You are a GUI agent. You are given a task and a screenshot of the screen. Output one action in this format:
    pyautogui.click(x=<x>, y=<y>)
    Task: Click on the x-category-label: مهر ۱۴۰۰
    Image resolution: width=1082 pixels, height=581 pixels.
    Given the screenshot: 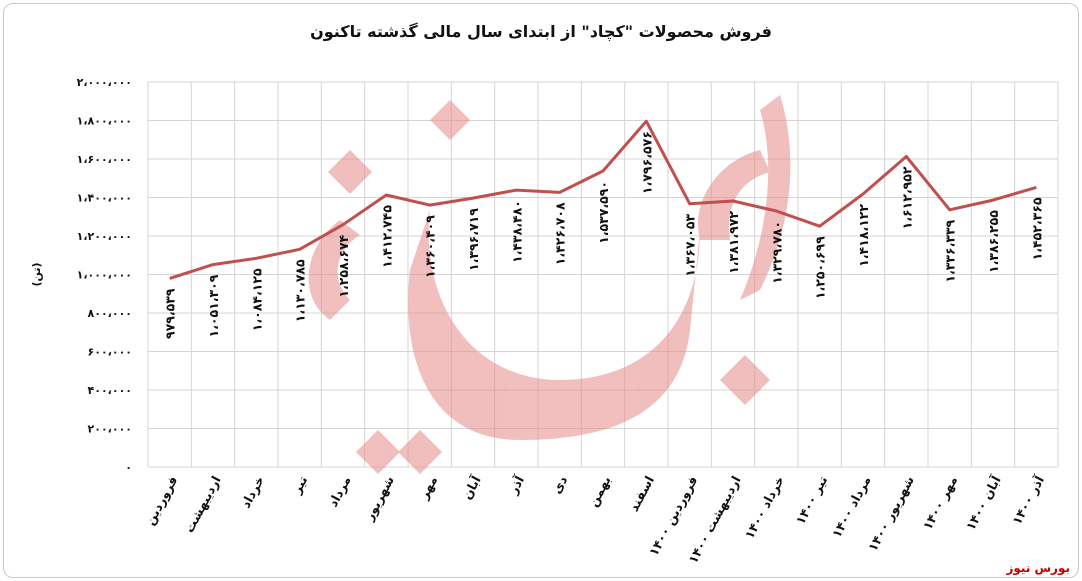 What is the action you would take?
    pyautogui.click(x=940, y=502)
    